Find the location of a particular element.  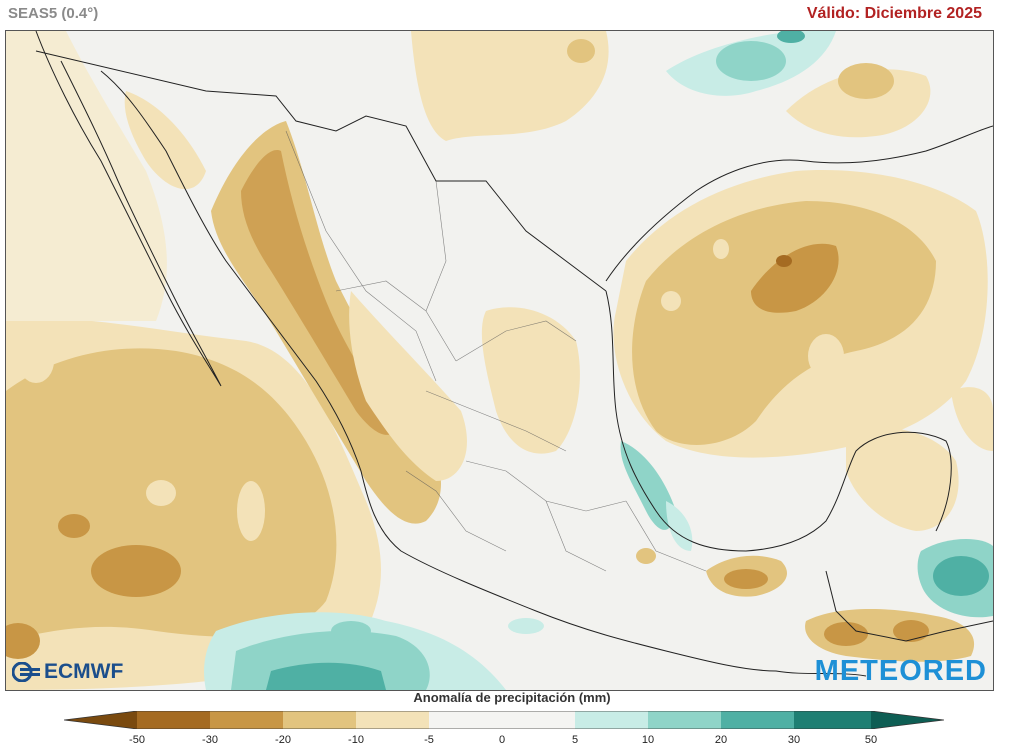

tick-label: -30 is located at coordinates (210, 740).